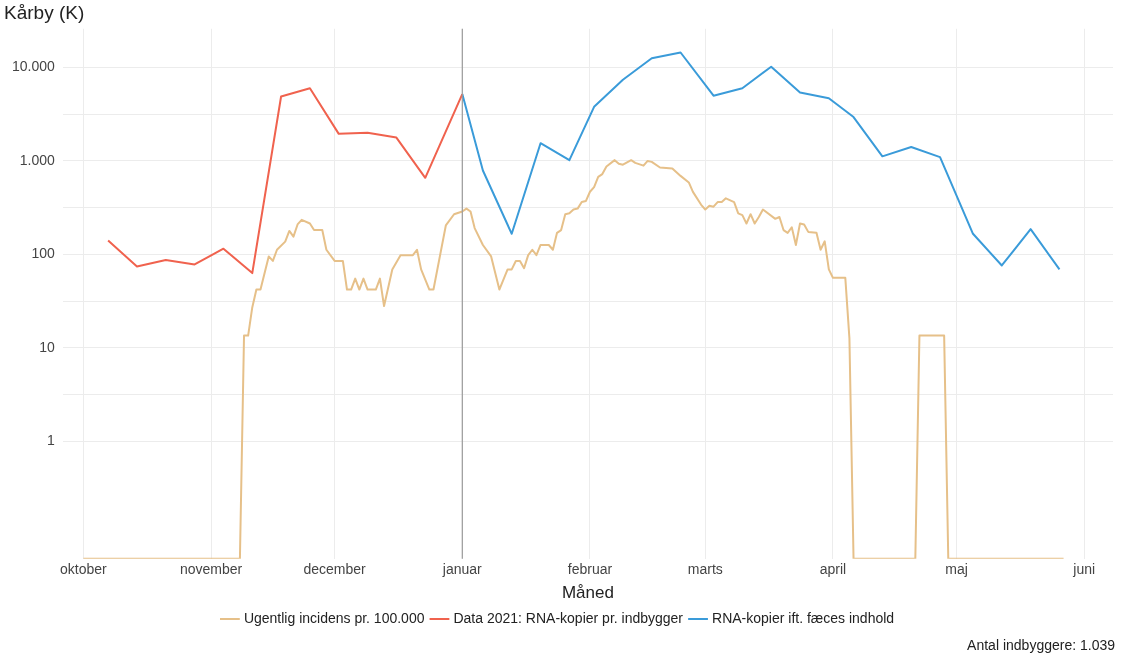 The width and height of the screenshot is (1123, 657). What do you see at coordinates (833, 569) in the screenshot?
I see `x-tick-label: april` at bounding box center [833, 569].